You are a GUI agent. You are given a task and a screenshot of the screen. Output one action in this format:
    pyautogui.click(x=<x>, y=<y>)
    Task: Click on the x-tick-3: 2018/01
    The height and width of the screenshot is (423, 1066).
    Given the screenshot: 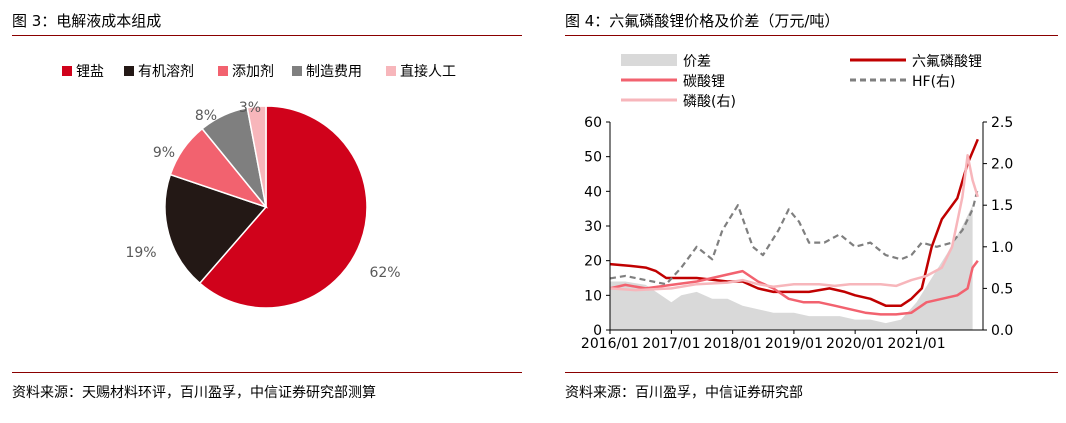 What is the action you would take?
    pyautogui.click(x=733, y=344)
    